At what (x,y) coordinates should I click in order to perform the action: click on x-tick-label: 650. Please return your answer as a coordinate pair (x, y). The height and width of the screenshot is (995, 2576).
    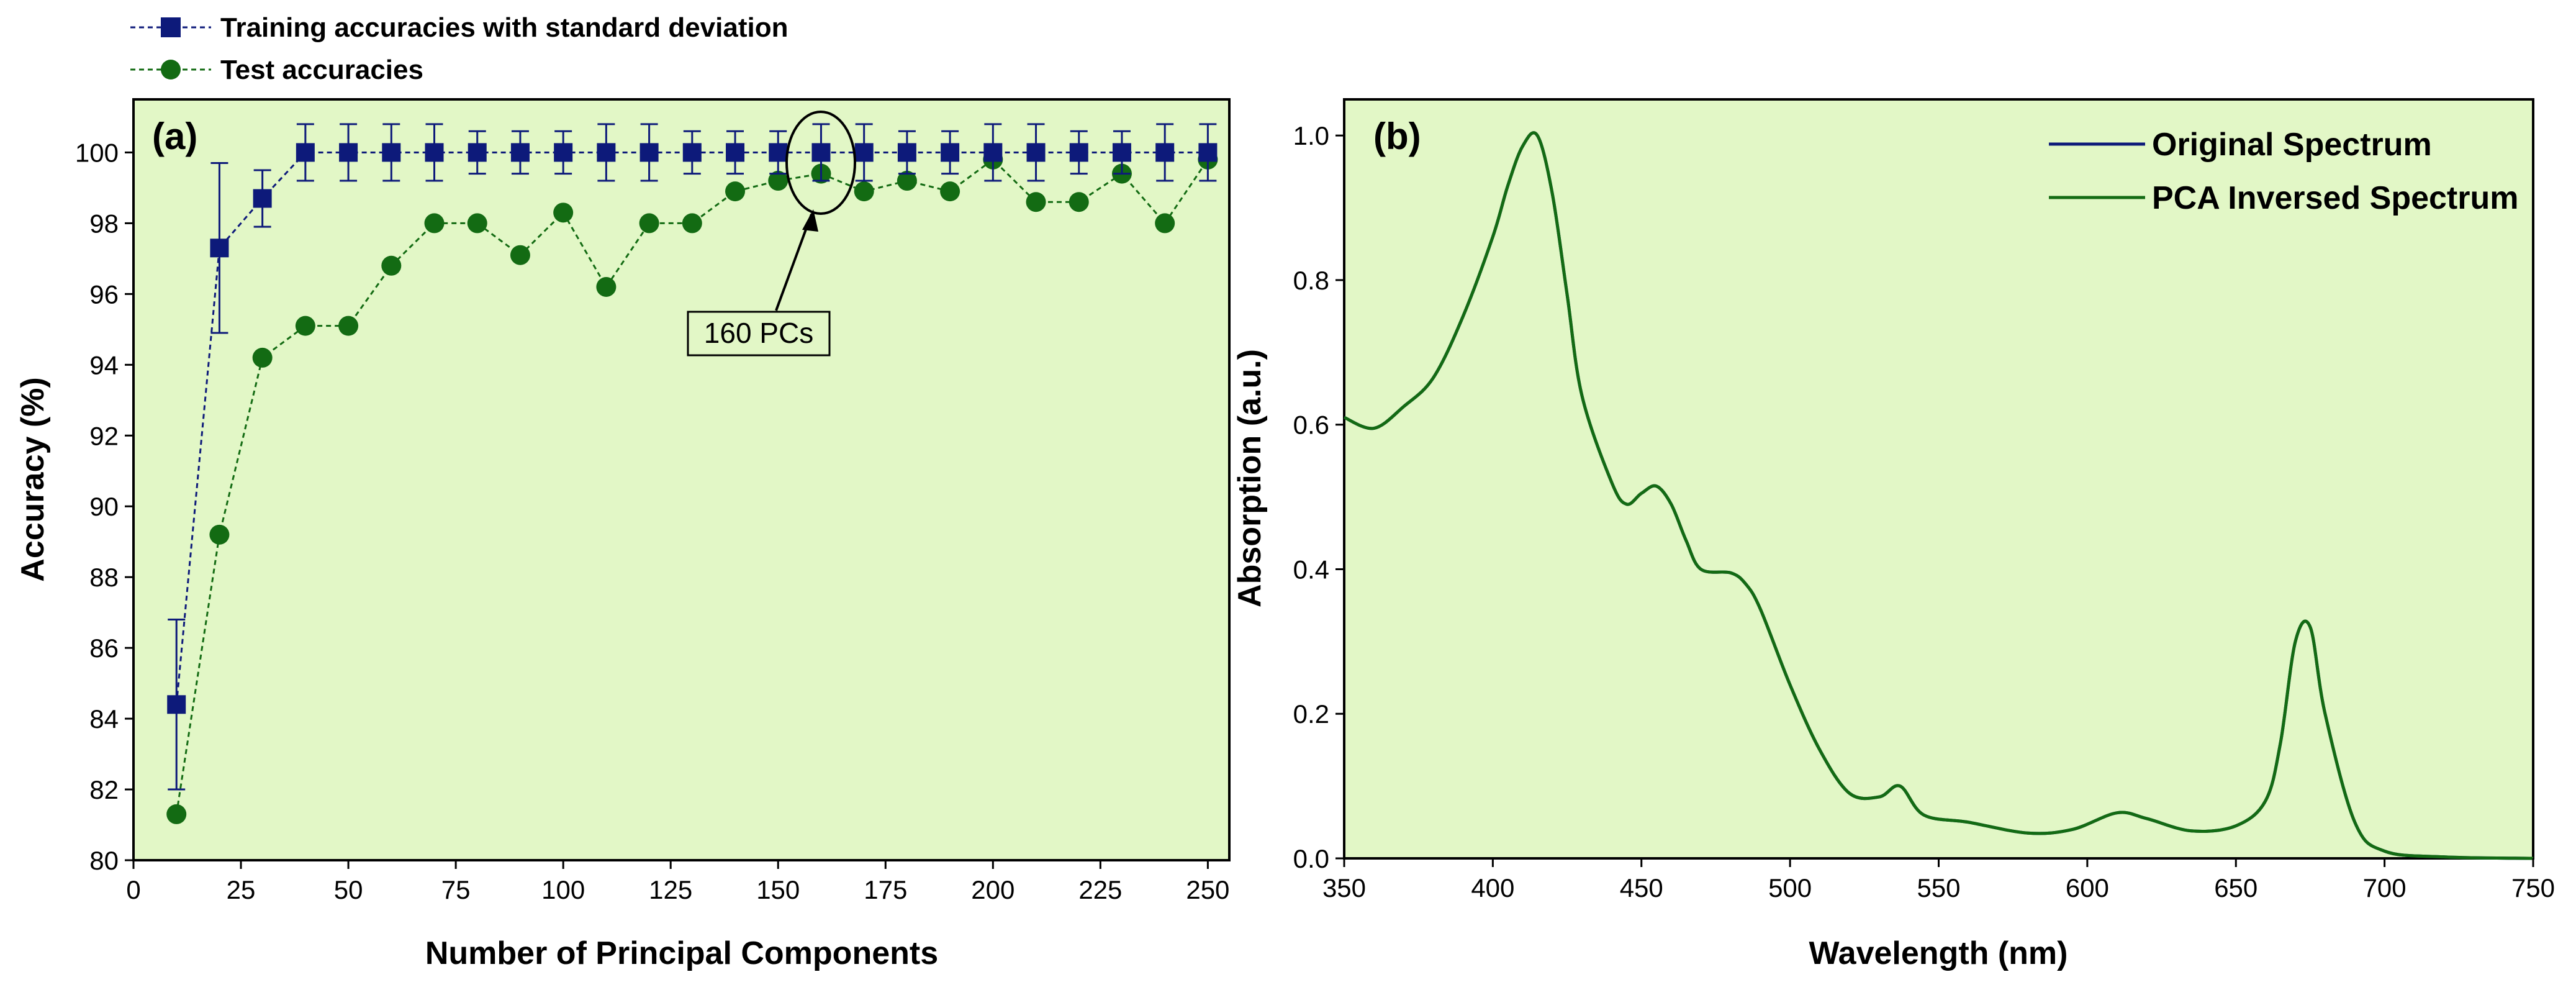
    Looking at the image, I should click on (2235, 887).